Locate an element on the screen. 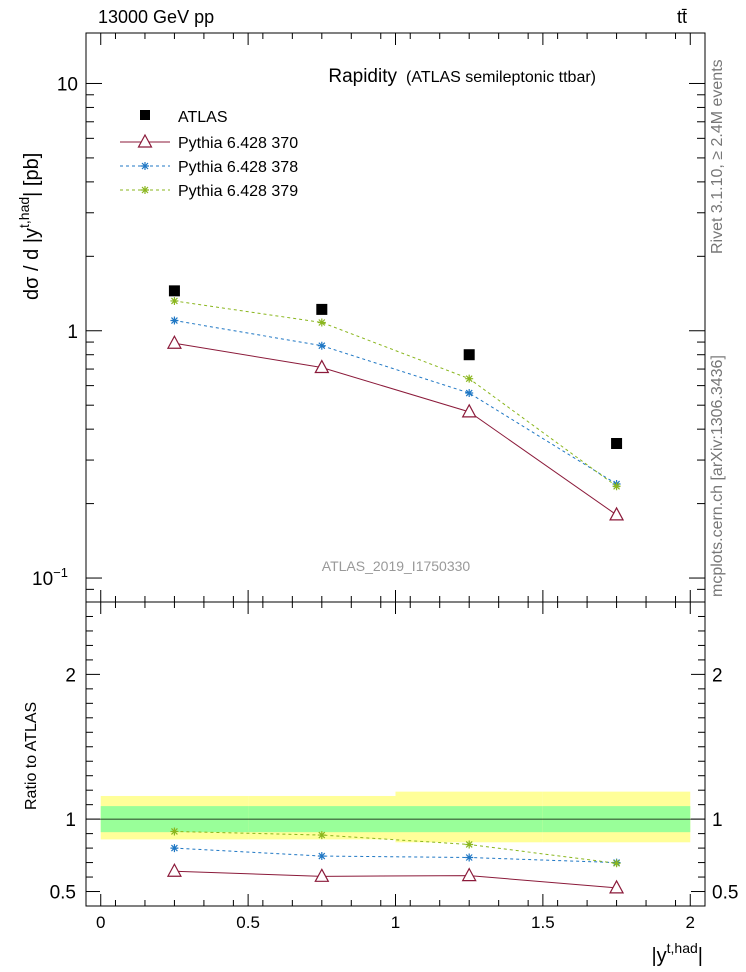  chart-subtitle: (ATLAS semileptonic ttbar) is located at coordinates (501, 77).